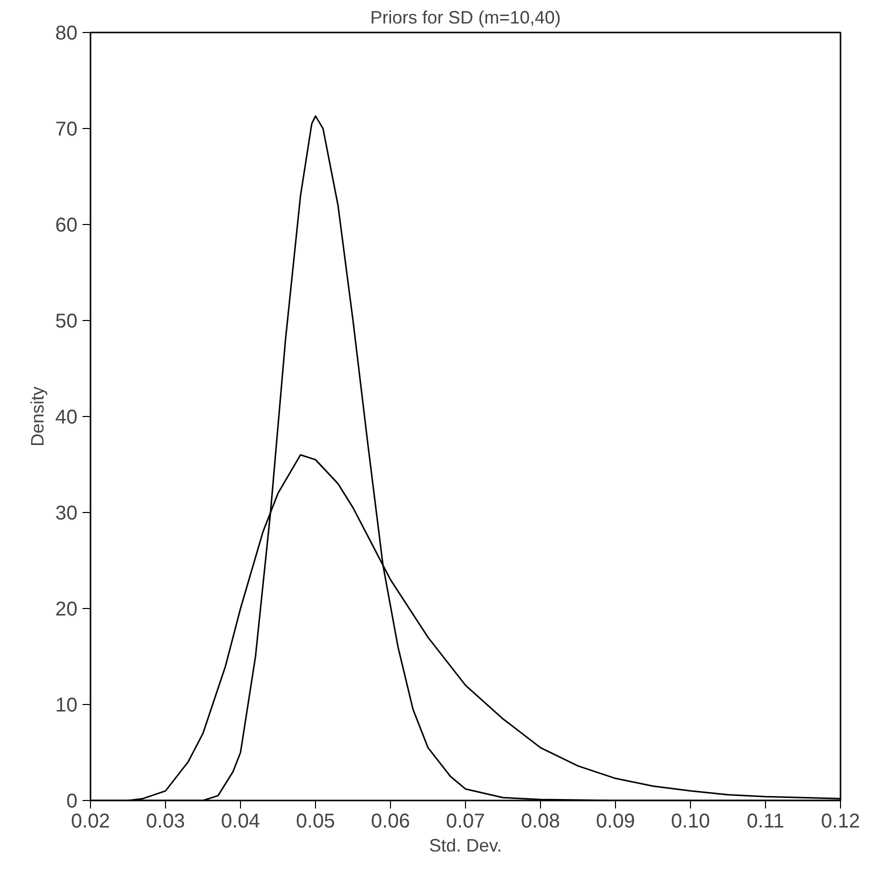  Describe the element at coordinates (615, 821) in the screenshot. I see `x-tick-label: 0.09` at that location.